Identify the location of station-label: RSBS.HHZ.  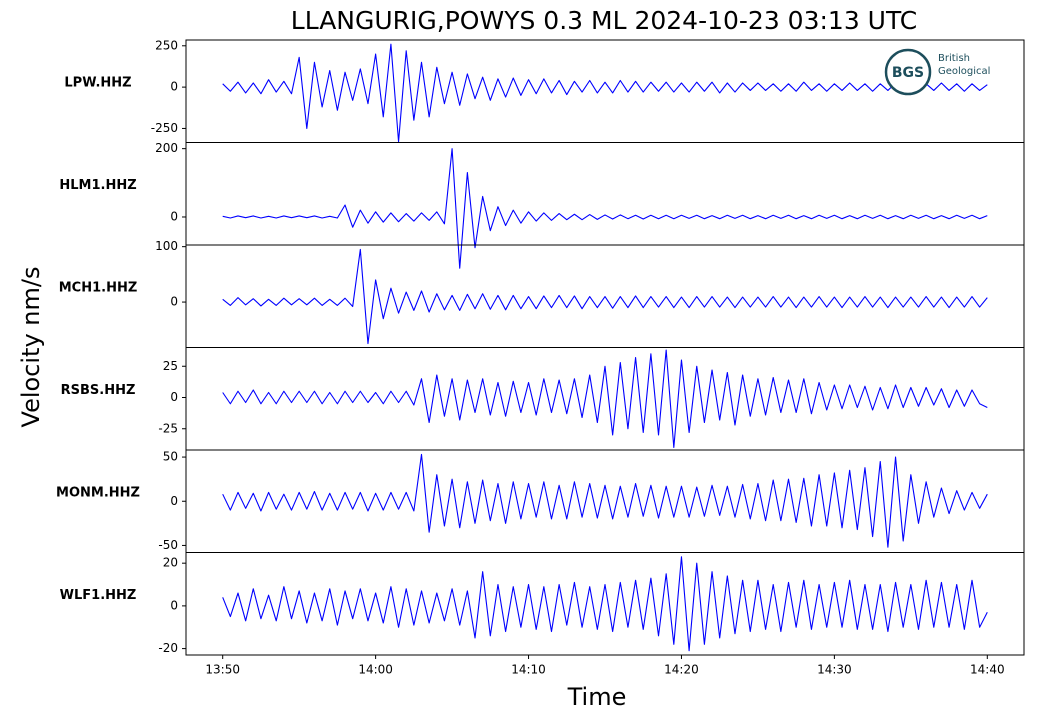
(98, 390).